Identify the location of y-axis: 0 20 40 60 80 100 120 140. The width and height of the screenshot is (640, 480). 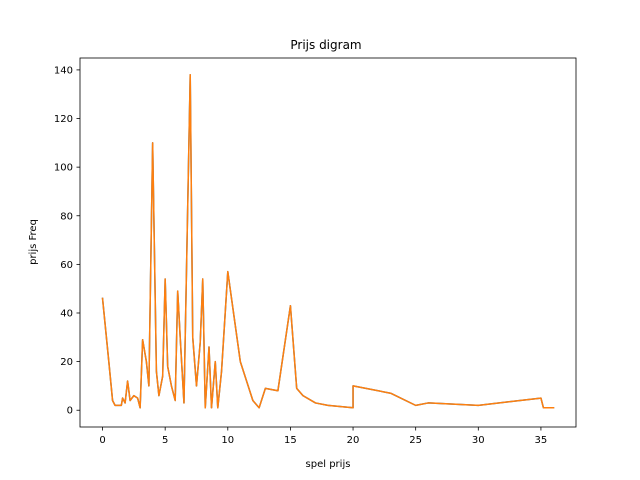
(67, 241).